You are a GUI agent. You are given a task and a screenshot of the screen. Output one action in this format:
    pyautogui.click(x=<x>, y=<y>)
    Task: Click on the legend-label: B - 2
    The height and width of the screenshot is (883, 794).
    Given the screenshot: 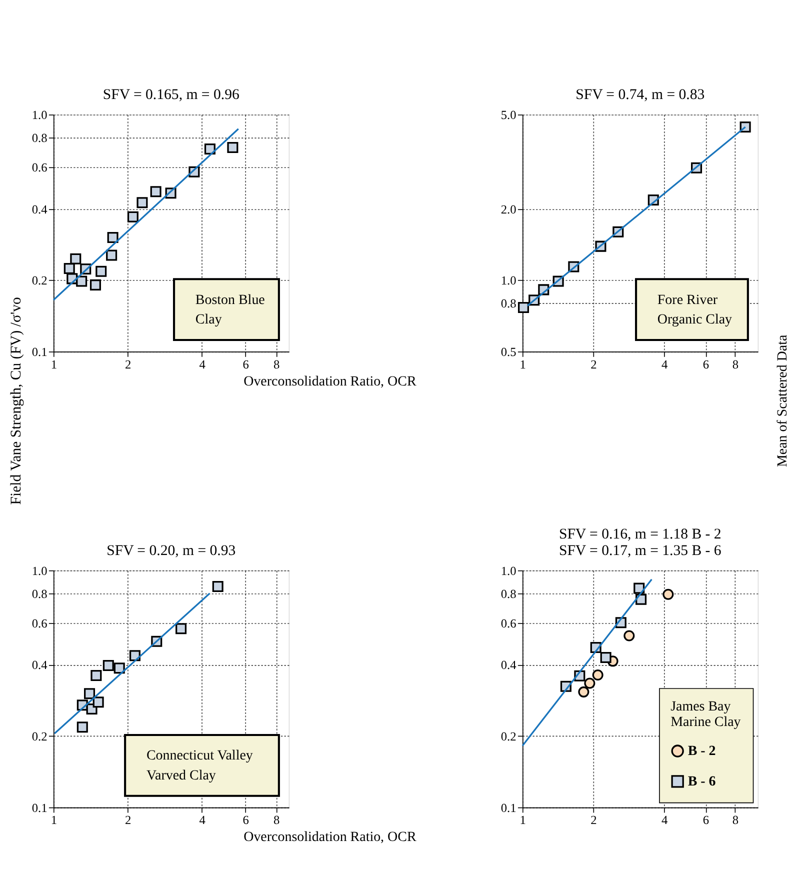 What is the action you would take?
    pyautogui.click(x=702, y=752)
    